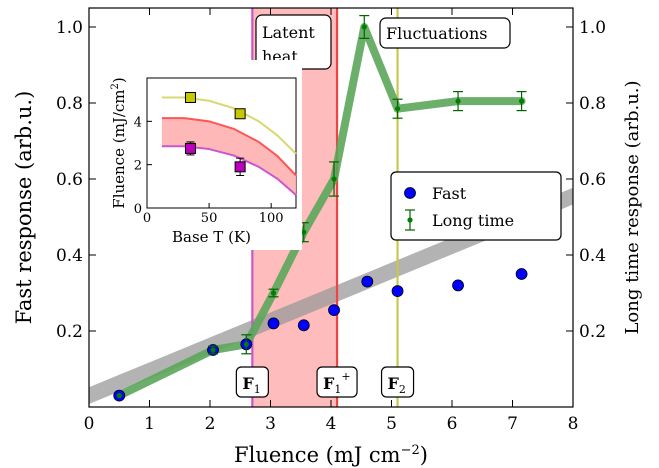 This screenshot has height=468, width=659. I want to click on x-tick-label: 1, so click(149, 424).